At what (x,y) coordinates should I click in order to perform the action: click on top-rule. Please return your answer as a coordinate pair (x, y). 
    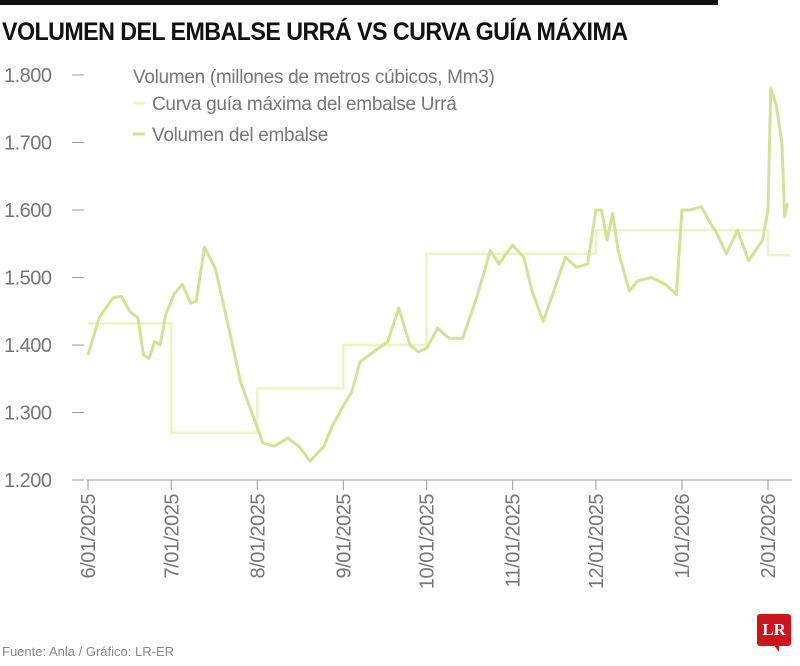
    Looking at the image, I should click on (359, 2).